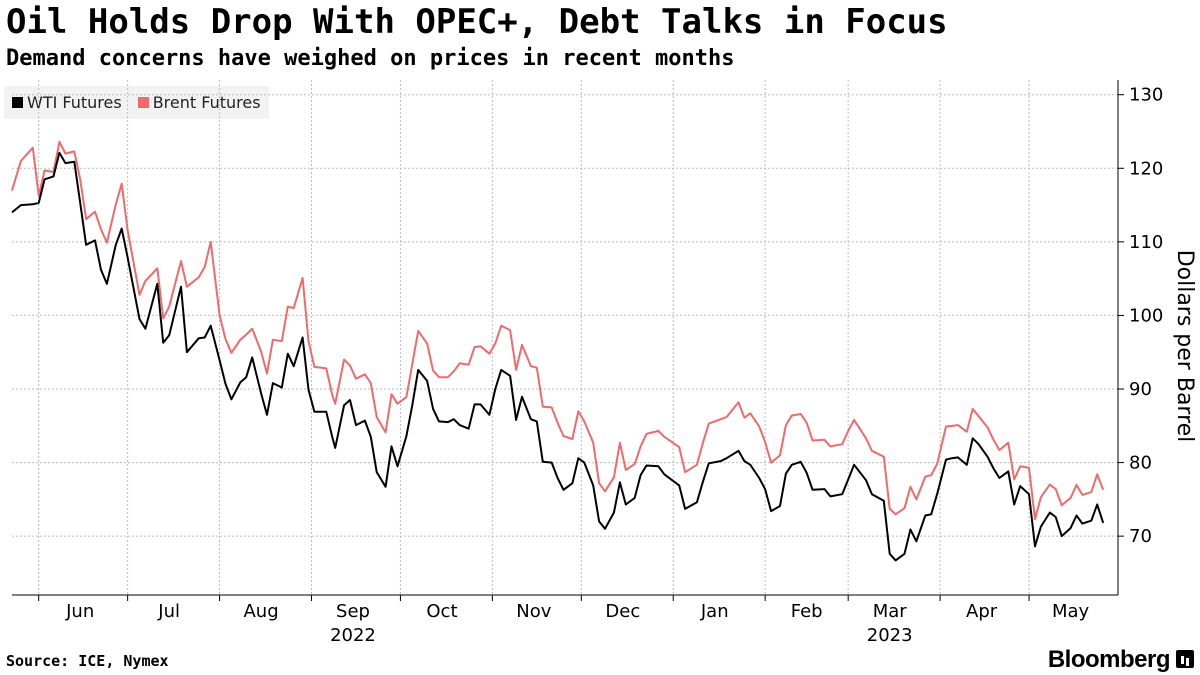  What do you see at coordinates (353, 635) in the screenshot?
I see `x-year-label: 2022` at bounding box center [353, 635].